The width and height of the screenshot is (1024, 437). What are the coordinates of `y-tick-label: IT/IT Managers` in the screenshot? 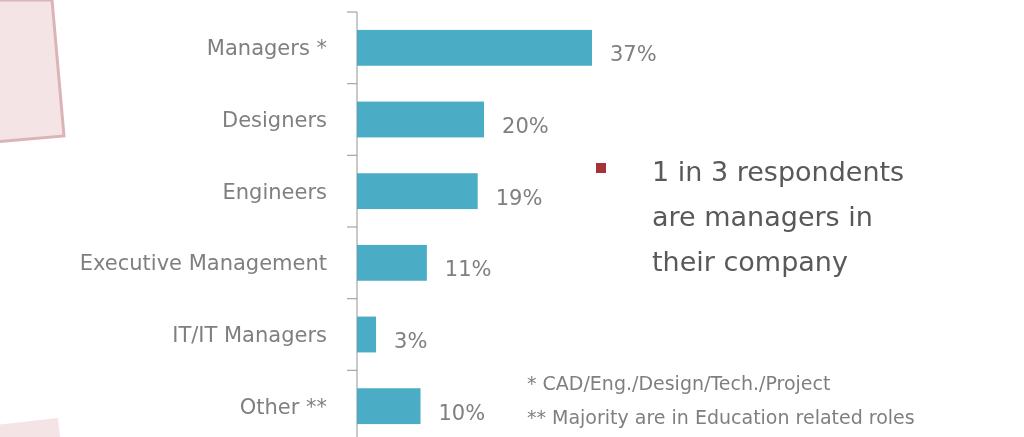 It's located at (249, 334).